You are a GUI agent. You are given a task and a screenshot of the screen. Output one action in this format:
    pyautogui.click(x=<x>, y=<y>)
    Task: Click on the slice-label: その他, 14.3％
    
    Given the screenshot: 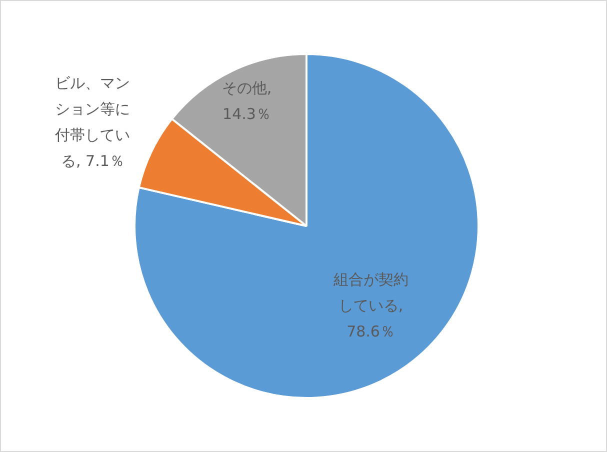 What is the action you would take?
    pyautogui.click(x=247, y=100)
    